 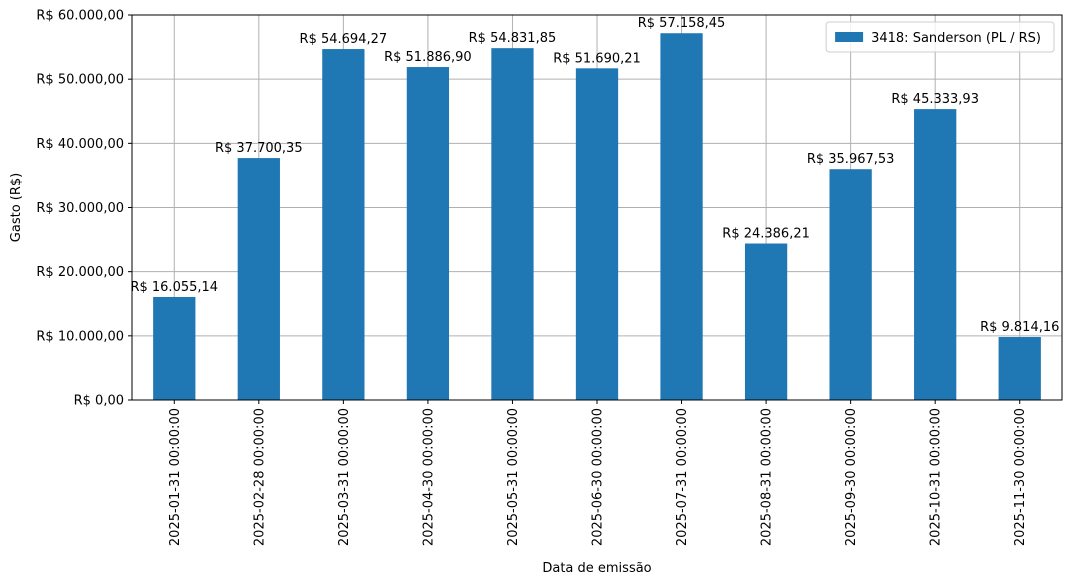 What do you see at coordinates (80, 80) in the screenshot?
I see `y-tick-label: R$ 50.000,00` at bounding box center [80, 80].